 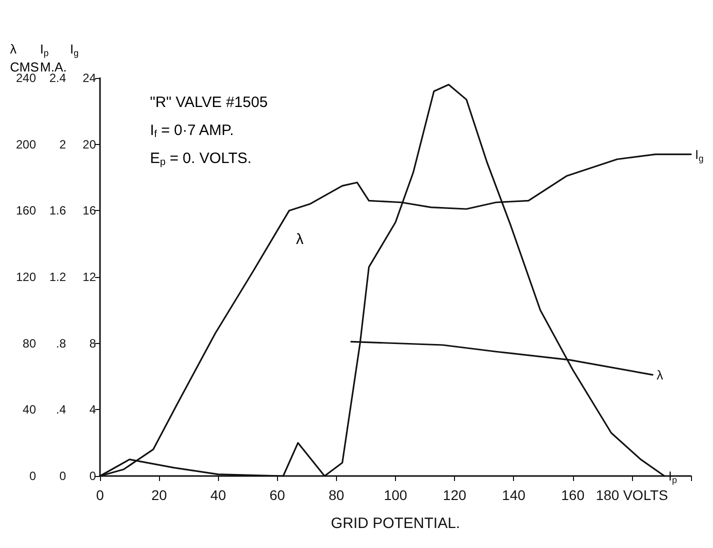 What do you see at coordinates (57, 78) in the screenshot?
I see `y2-tick-label: 2.4` at bounding box center [57, 78].